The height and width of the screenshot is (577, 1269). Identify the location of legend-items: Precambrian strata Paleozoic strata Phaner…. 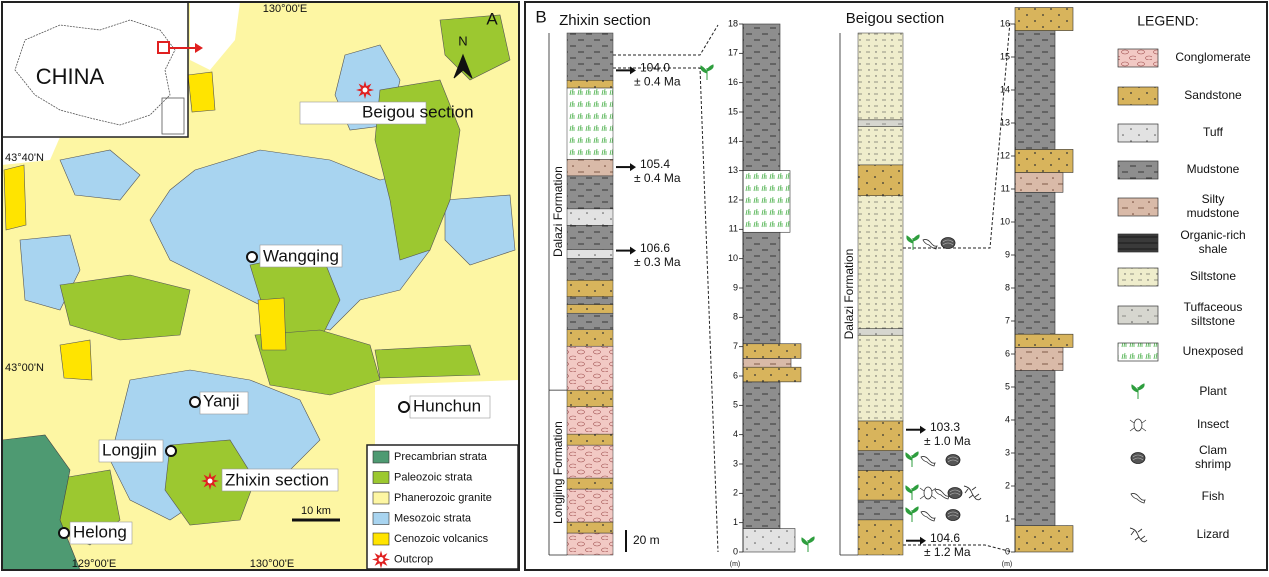
(432, 509).